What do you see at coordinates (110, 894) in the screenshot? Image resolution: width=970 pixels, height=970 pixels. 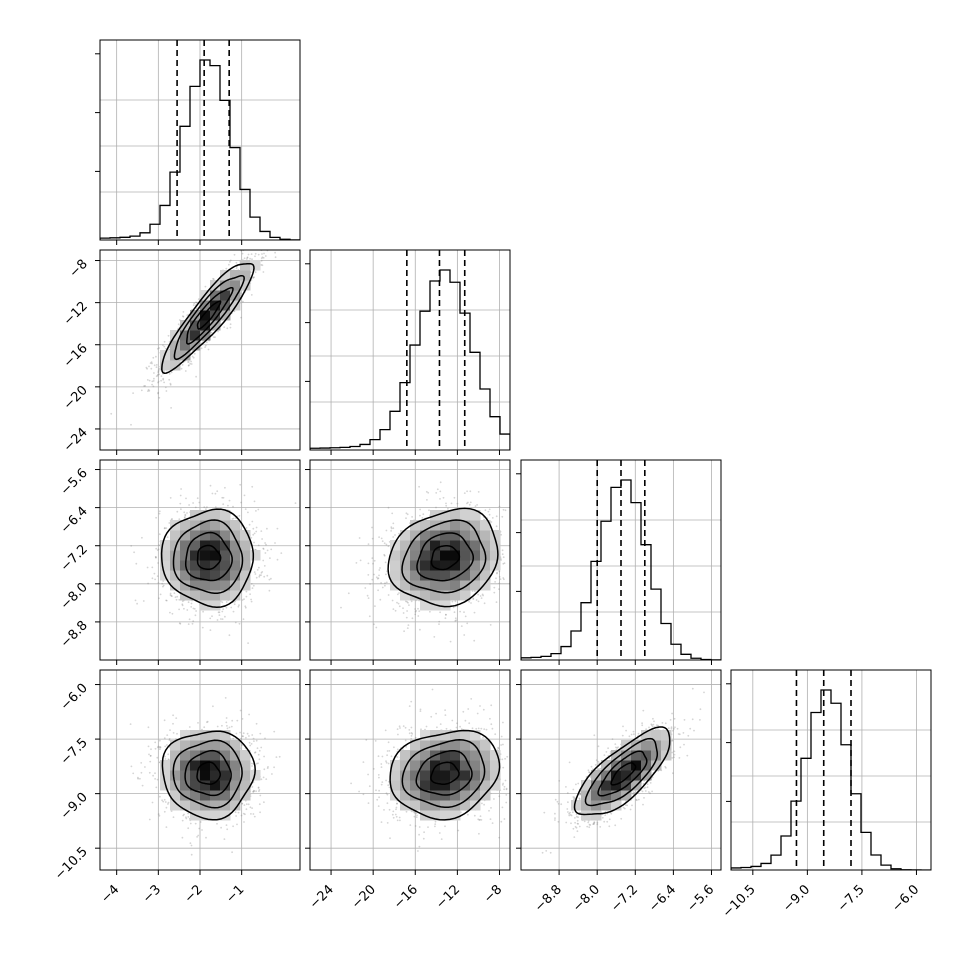 I see `x-tick-label: −4` at bounding box center [110, 894].